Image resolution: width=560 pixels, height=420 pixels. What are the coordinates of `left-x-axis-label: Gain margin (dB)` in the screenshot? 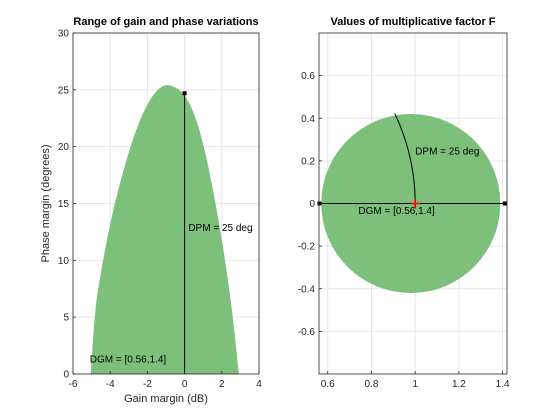 It's located at (166, 399).